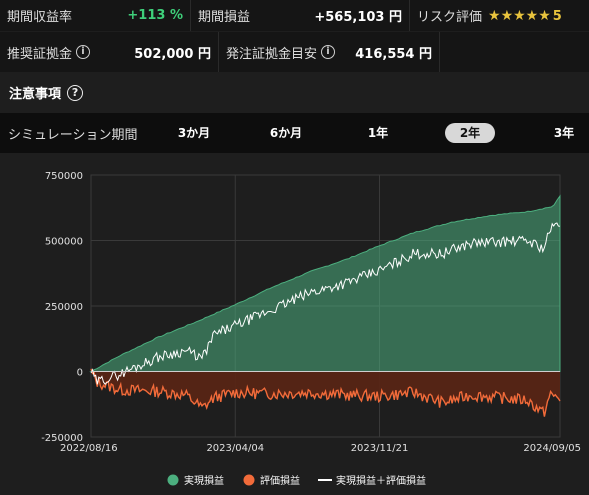  I want to click on recommended-margin-cell: 推奨証拠金 i 502,000 円, so click(109, 52).